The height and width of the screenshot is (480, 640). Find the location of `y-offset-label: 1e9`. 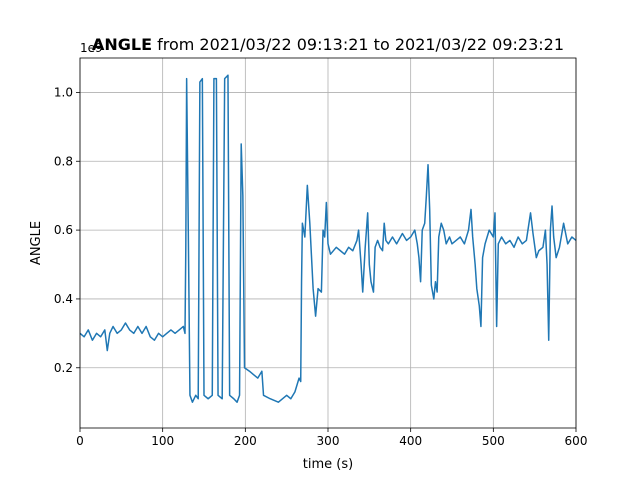

y-offset-label: 1e9 is located at coordinates (91, 48).